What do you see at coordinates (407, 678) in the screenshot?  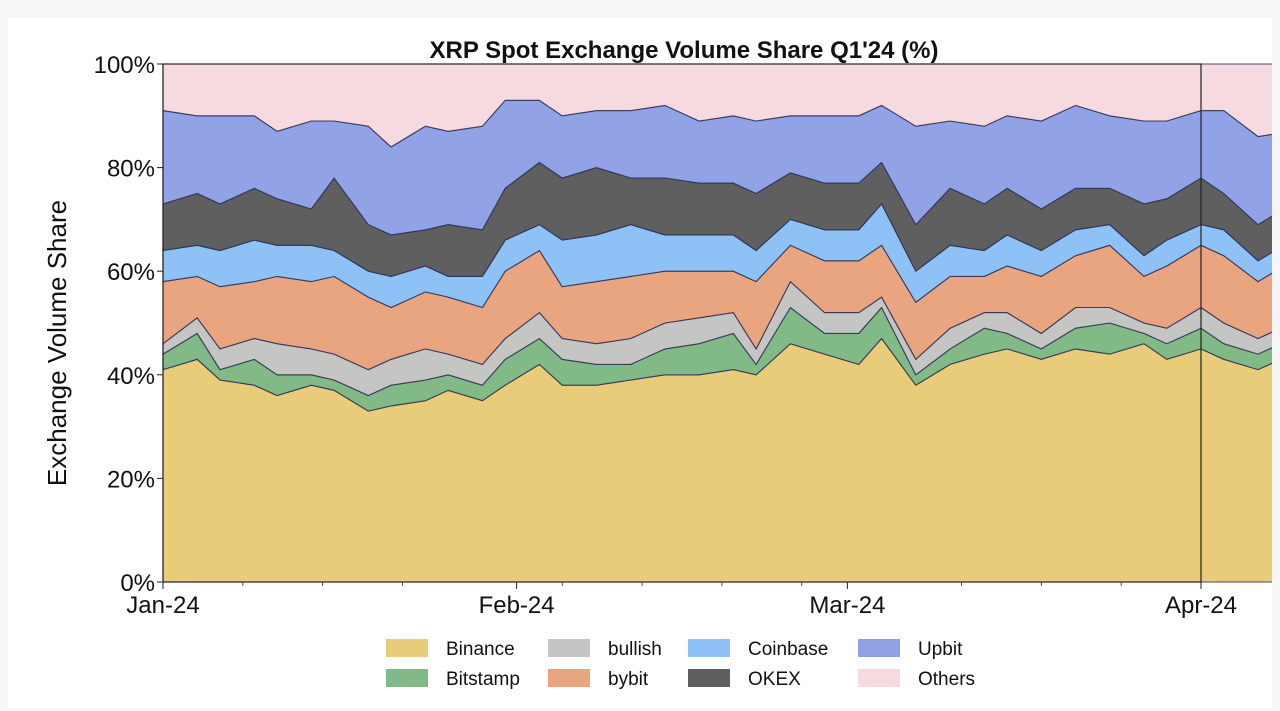 I see `legend-swatch-bitstamp` at bounding box center [407, 678].